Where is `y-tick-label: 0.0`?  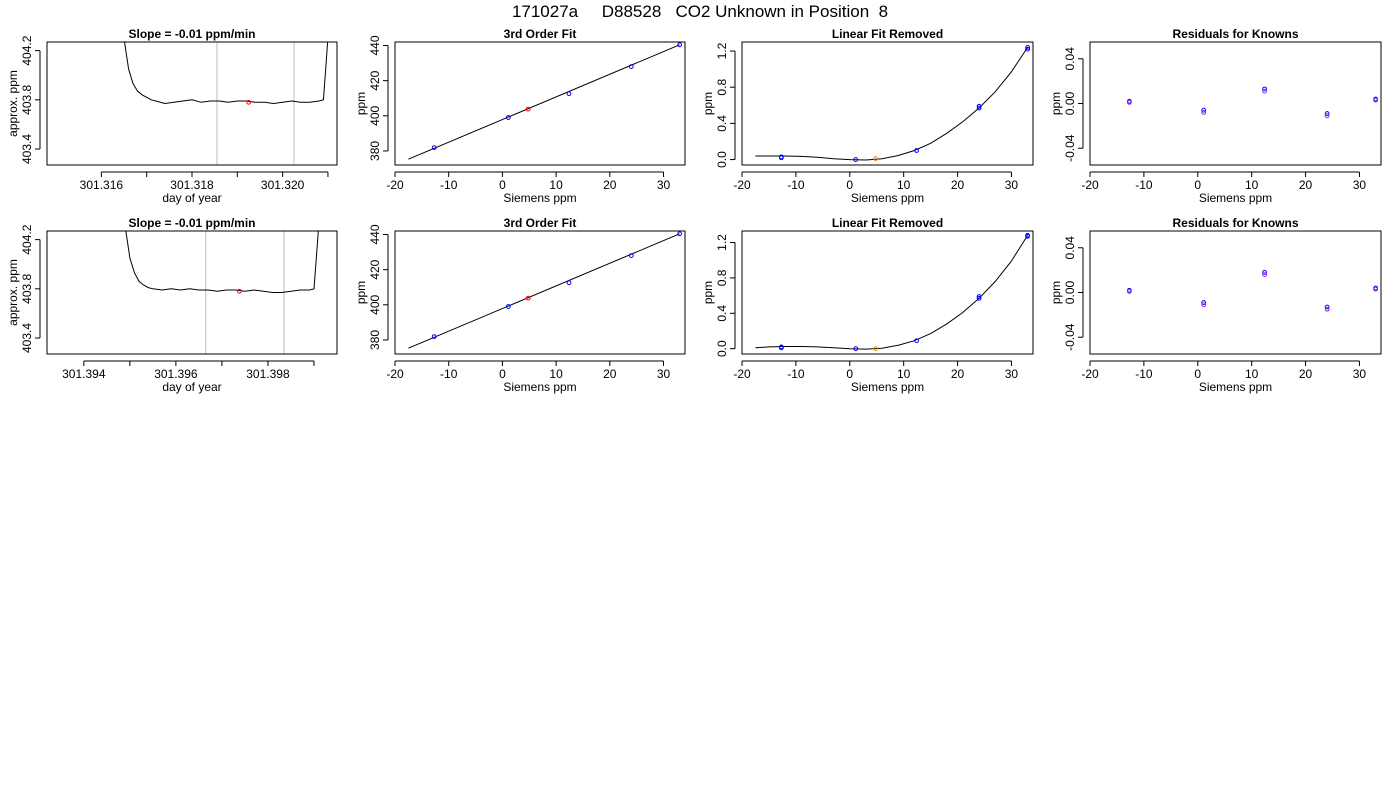
y-tick-label: 0.0 is located at coordinates (722, 159).